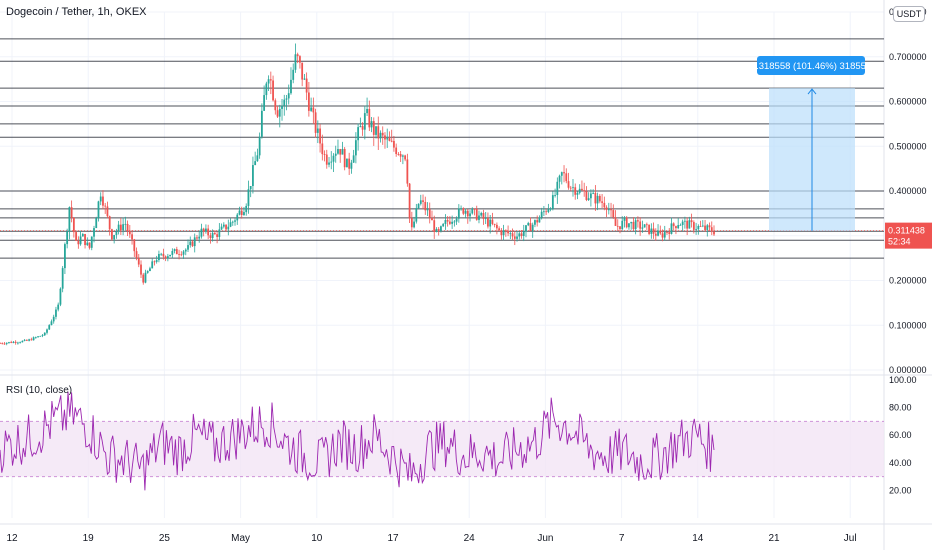  Describe the element at coordinates (909, 14) in the screenshot. I see `currency-button: USDT` at that location.